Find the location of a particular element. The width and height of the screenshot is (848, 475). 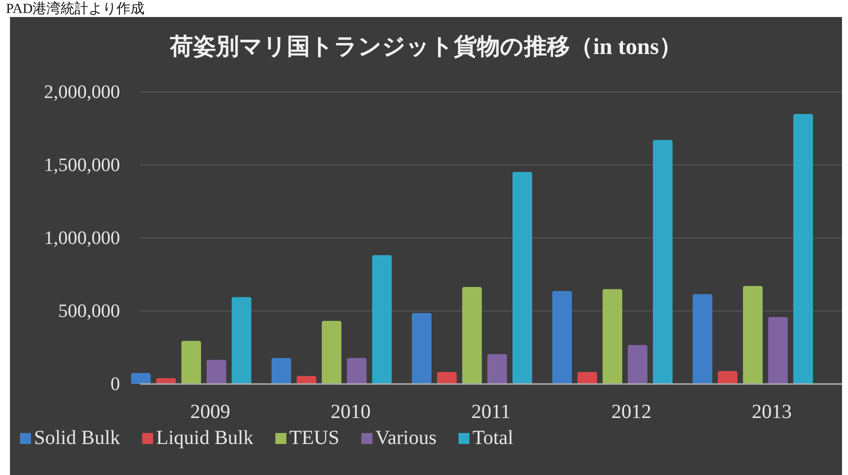

text: PAD港湾統計より作成 is located at coordinates (75, 9).